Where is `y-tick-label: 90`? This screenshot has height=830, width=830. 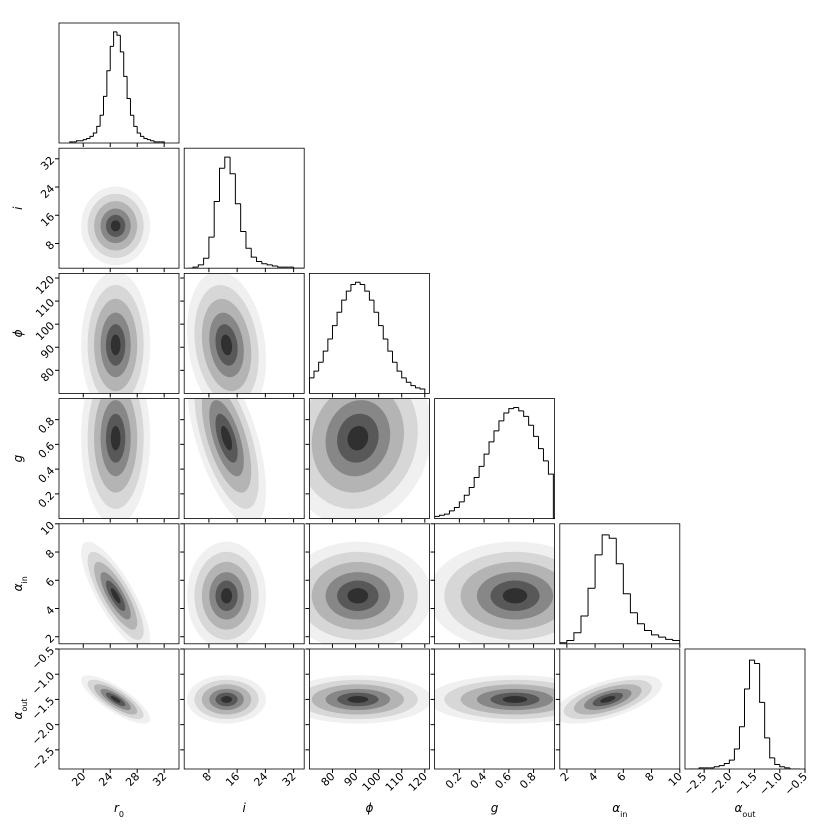
y-tick-label: 90 is located at coordinates (47, 351).